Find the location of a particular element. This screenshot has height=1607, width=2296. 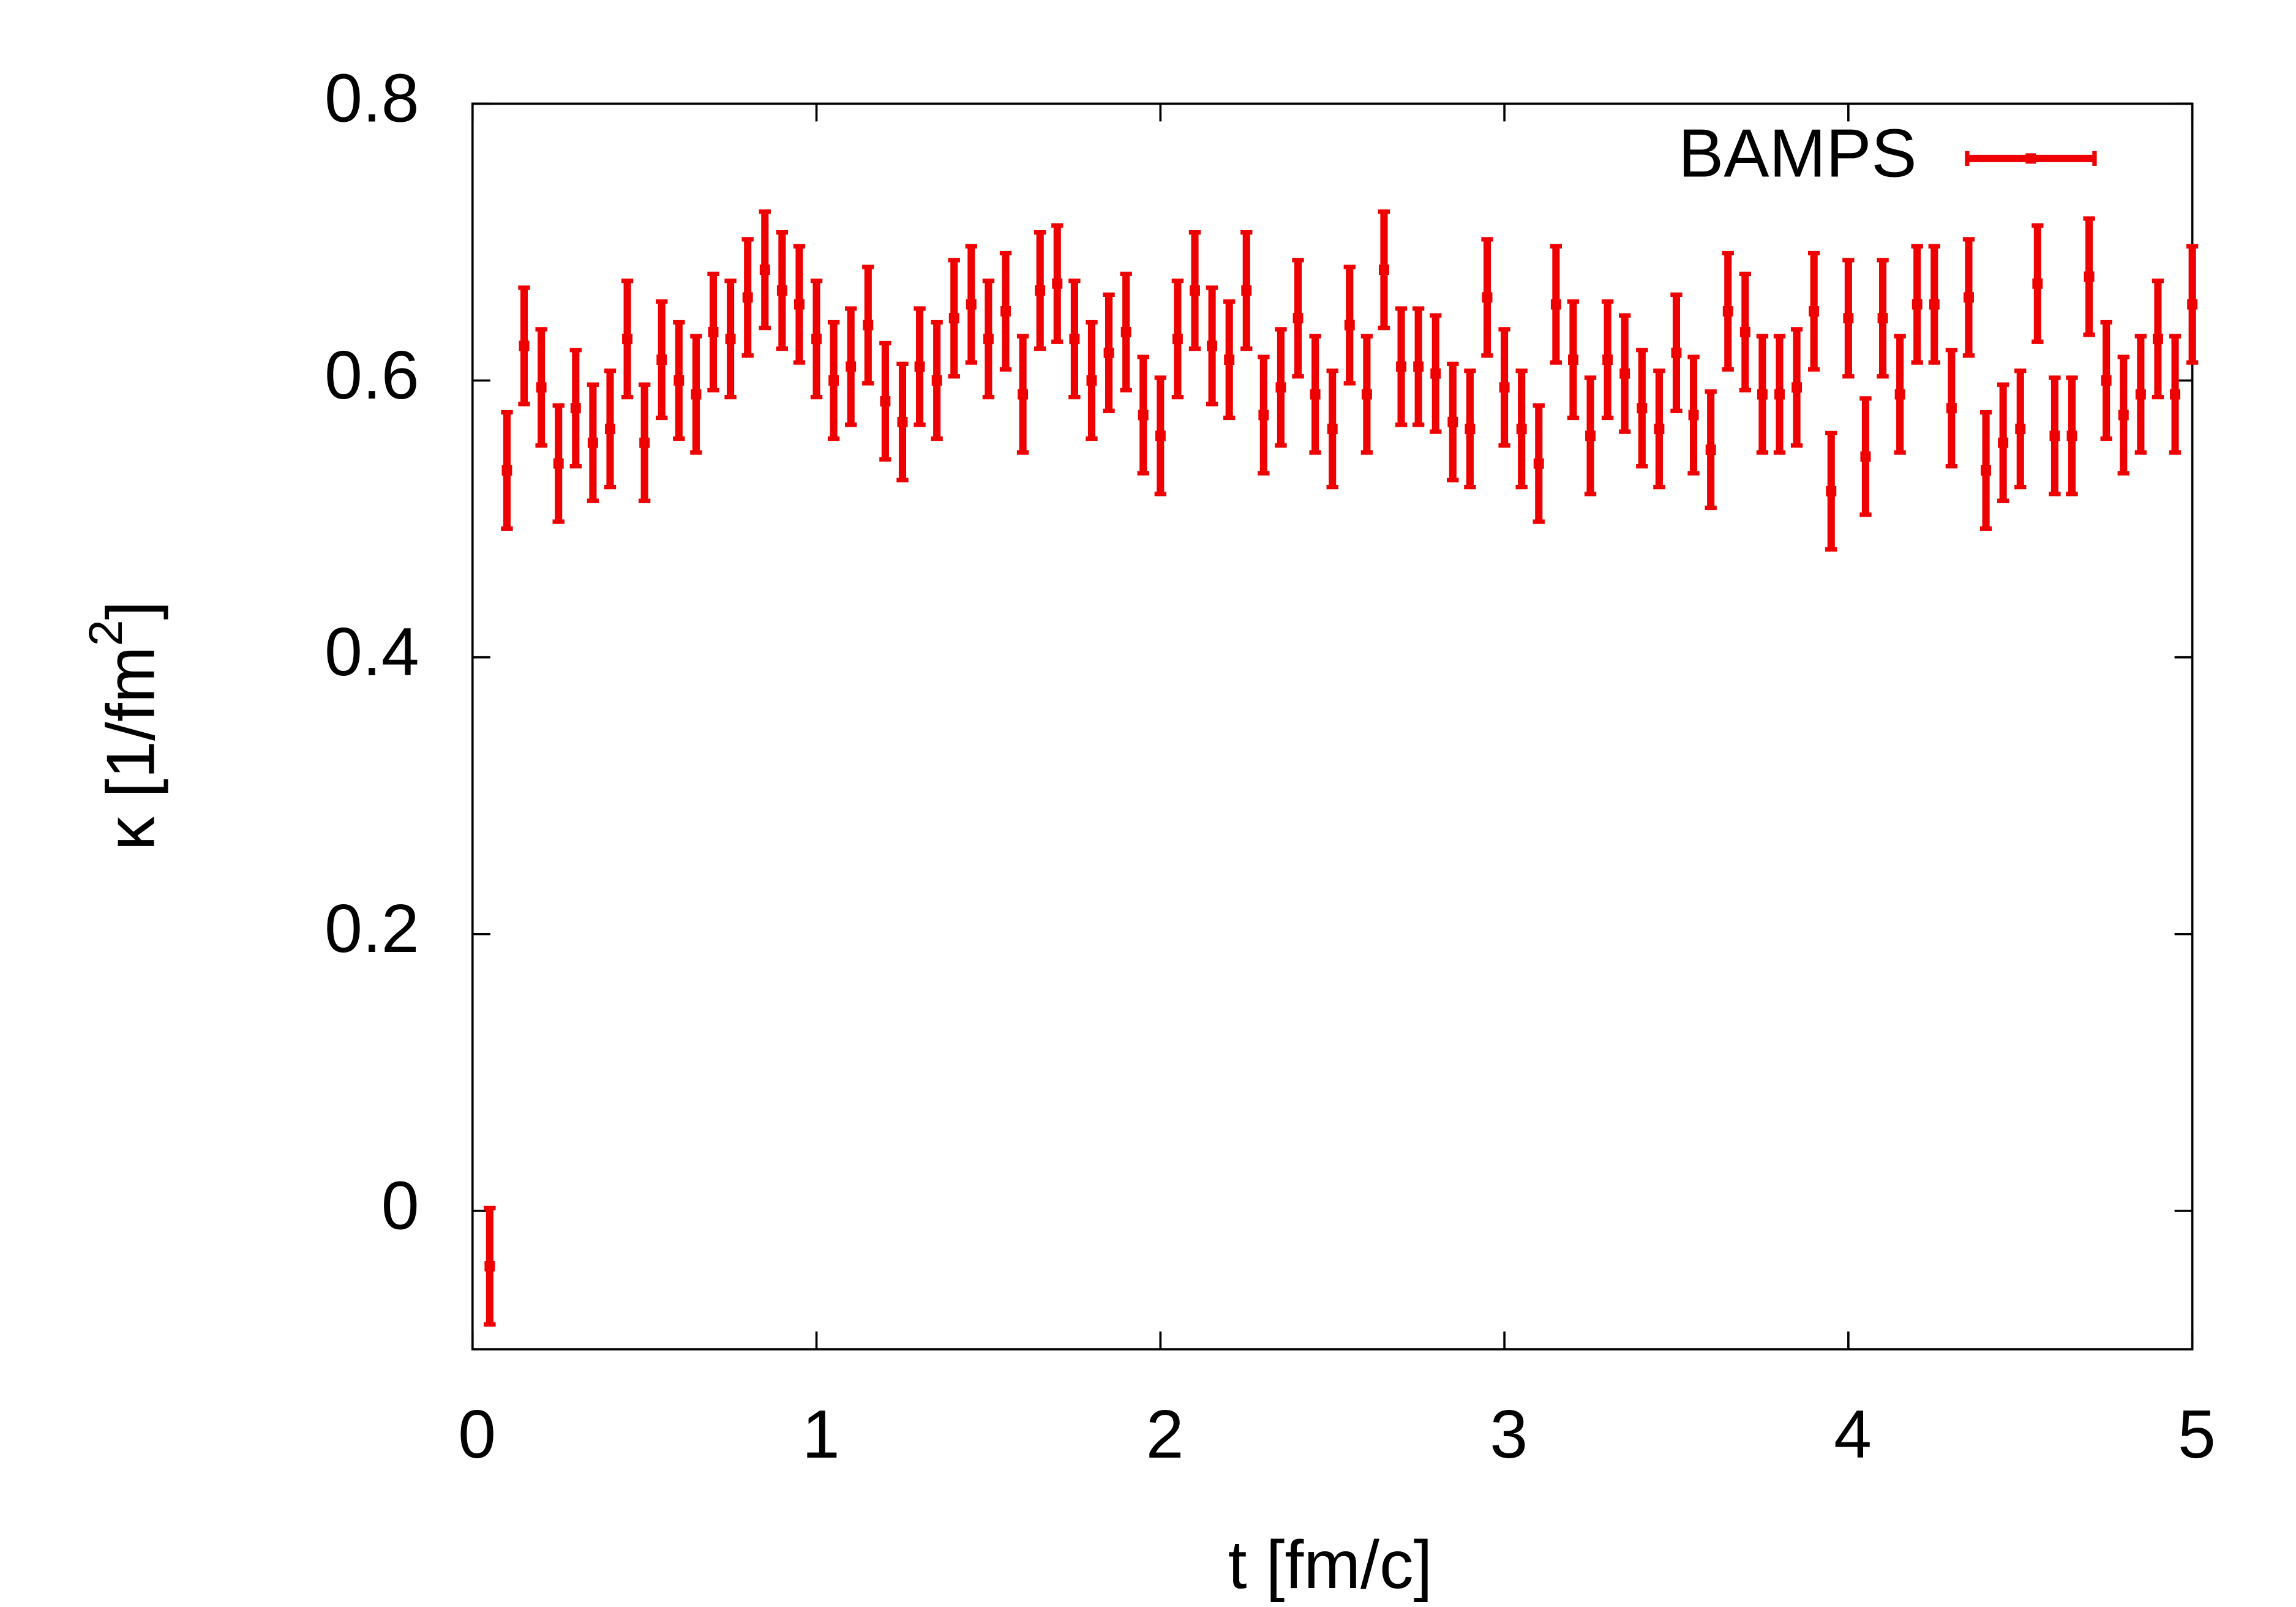

x-tick-label: 0 is located at coordinates (477, 1434).